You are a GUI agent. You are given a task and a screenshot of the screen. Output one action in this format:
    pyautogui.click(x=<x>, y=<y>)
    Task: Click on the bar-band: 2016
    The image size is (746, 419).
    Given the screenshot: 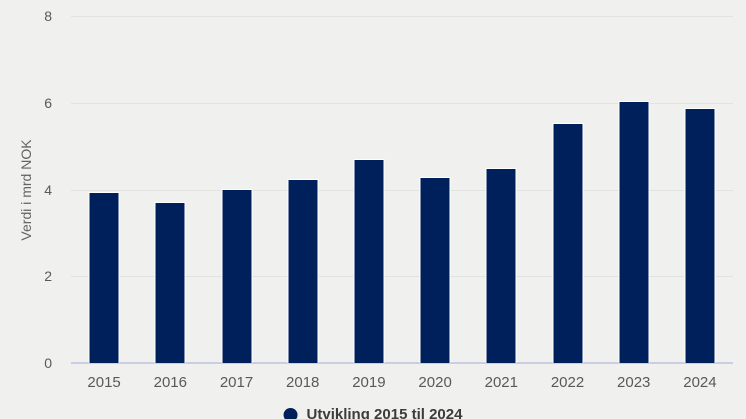 What is the action you would take?
    pyautogui.click(x=170, y=203)
    